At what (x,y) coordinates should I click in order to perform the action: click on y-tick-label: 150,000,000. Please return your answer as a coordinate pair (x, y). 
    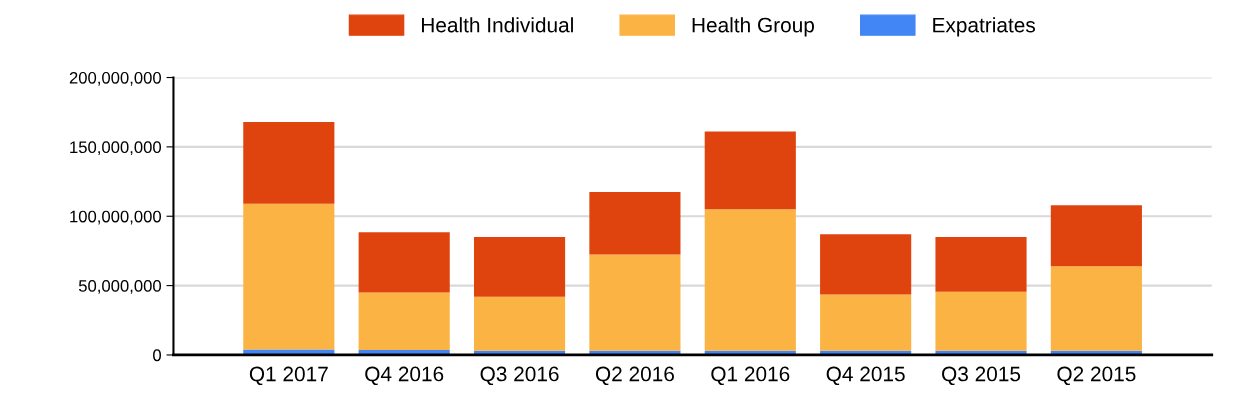
    Looking at the image, I should click on (116, 148).